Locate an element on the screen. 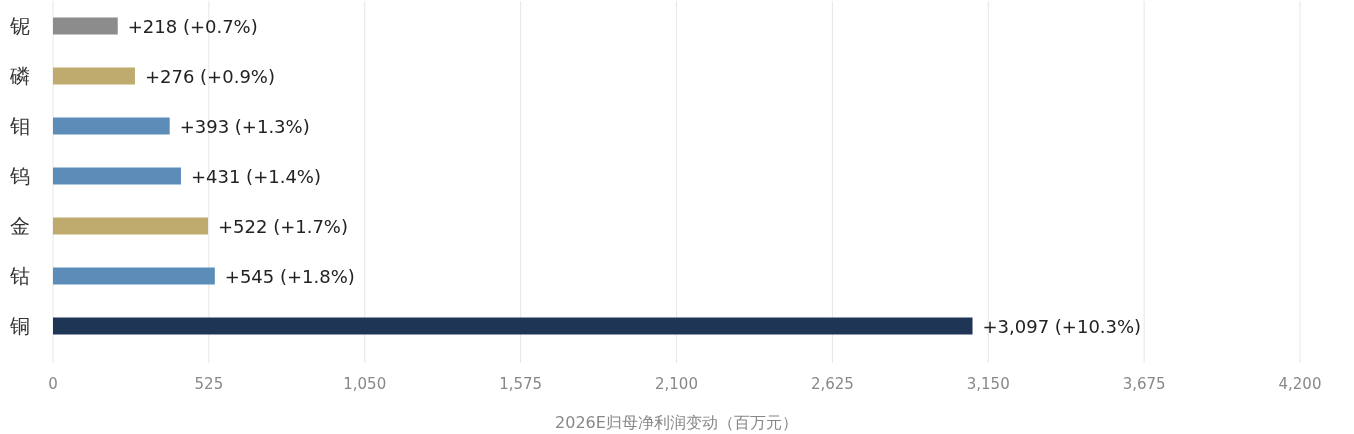 The width and height of the screenshot is (1354, 434). x-tick-label: 0 is located at coordinates (53, 384).